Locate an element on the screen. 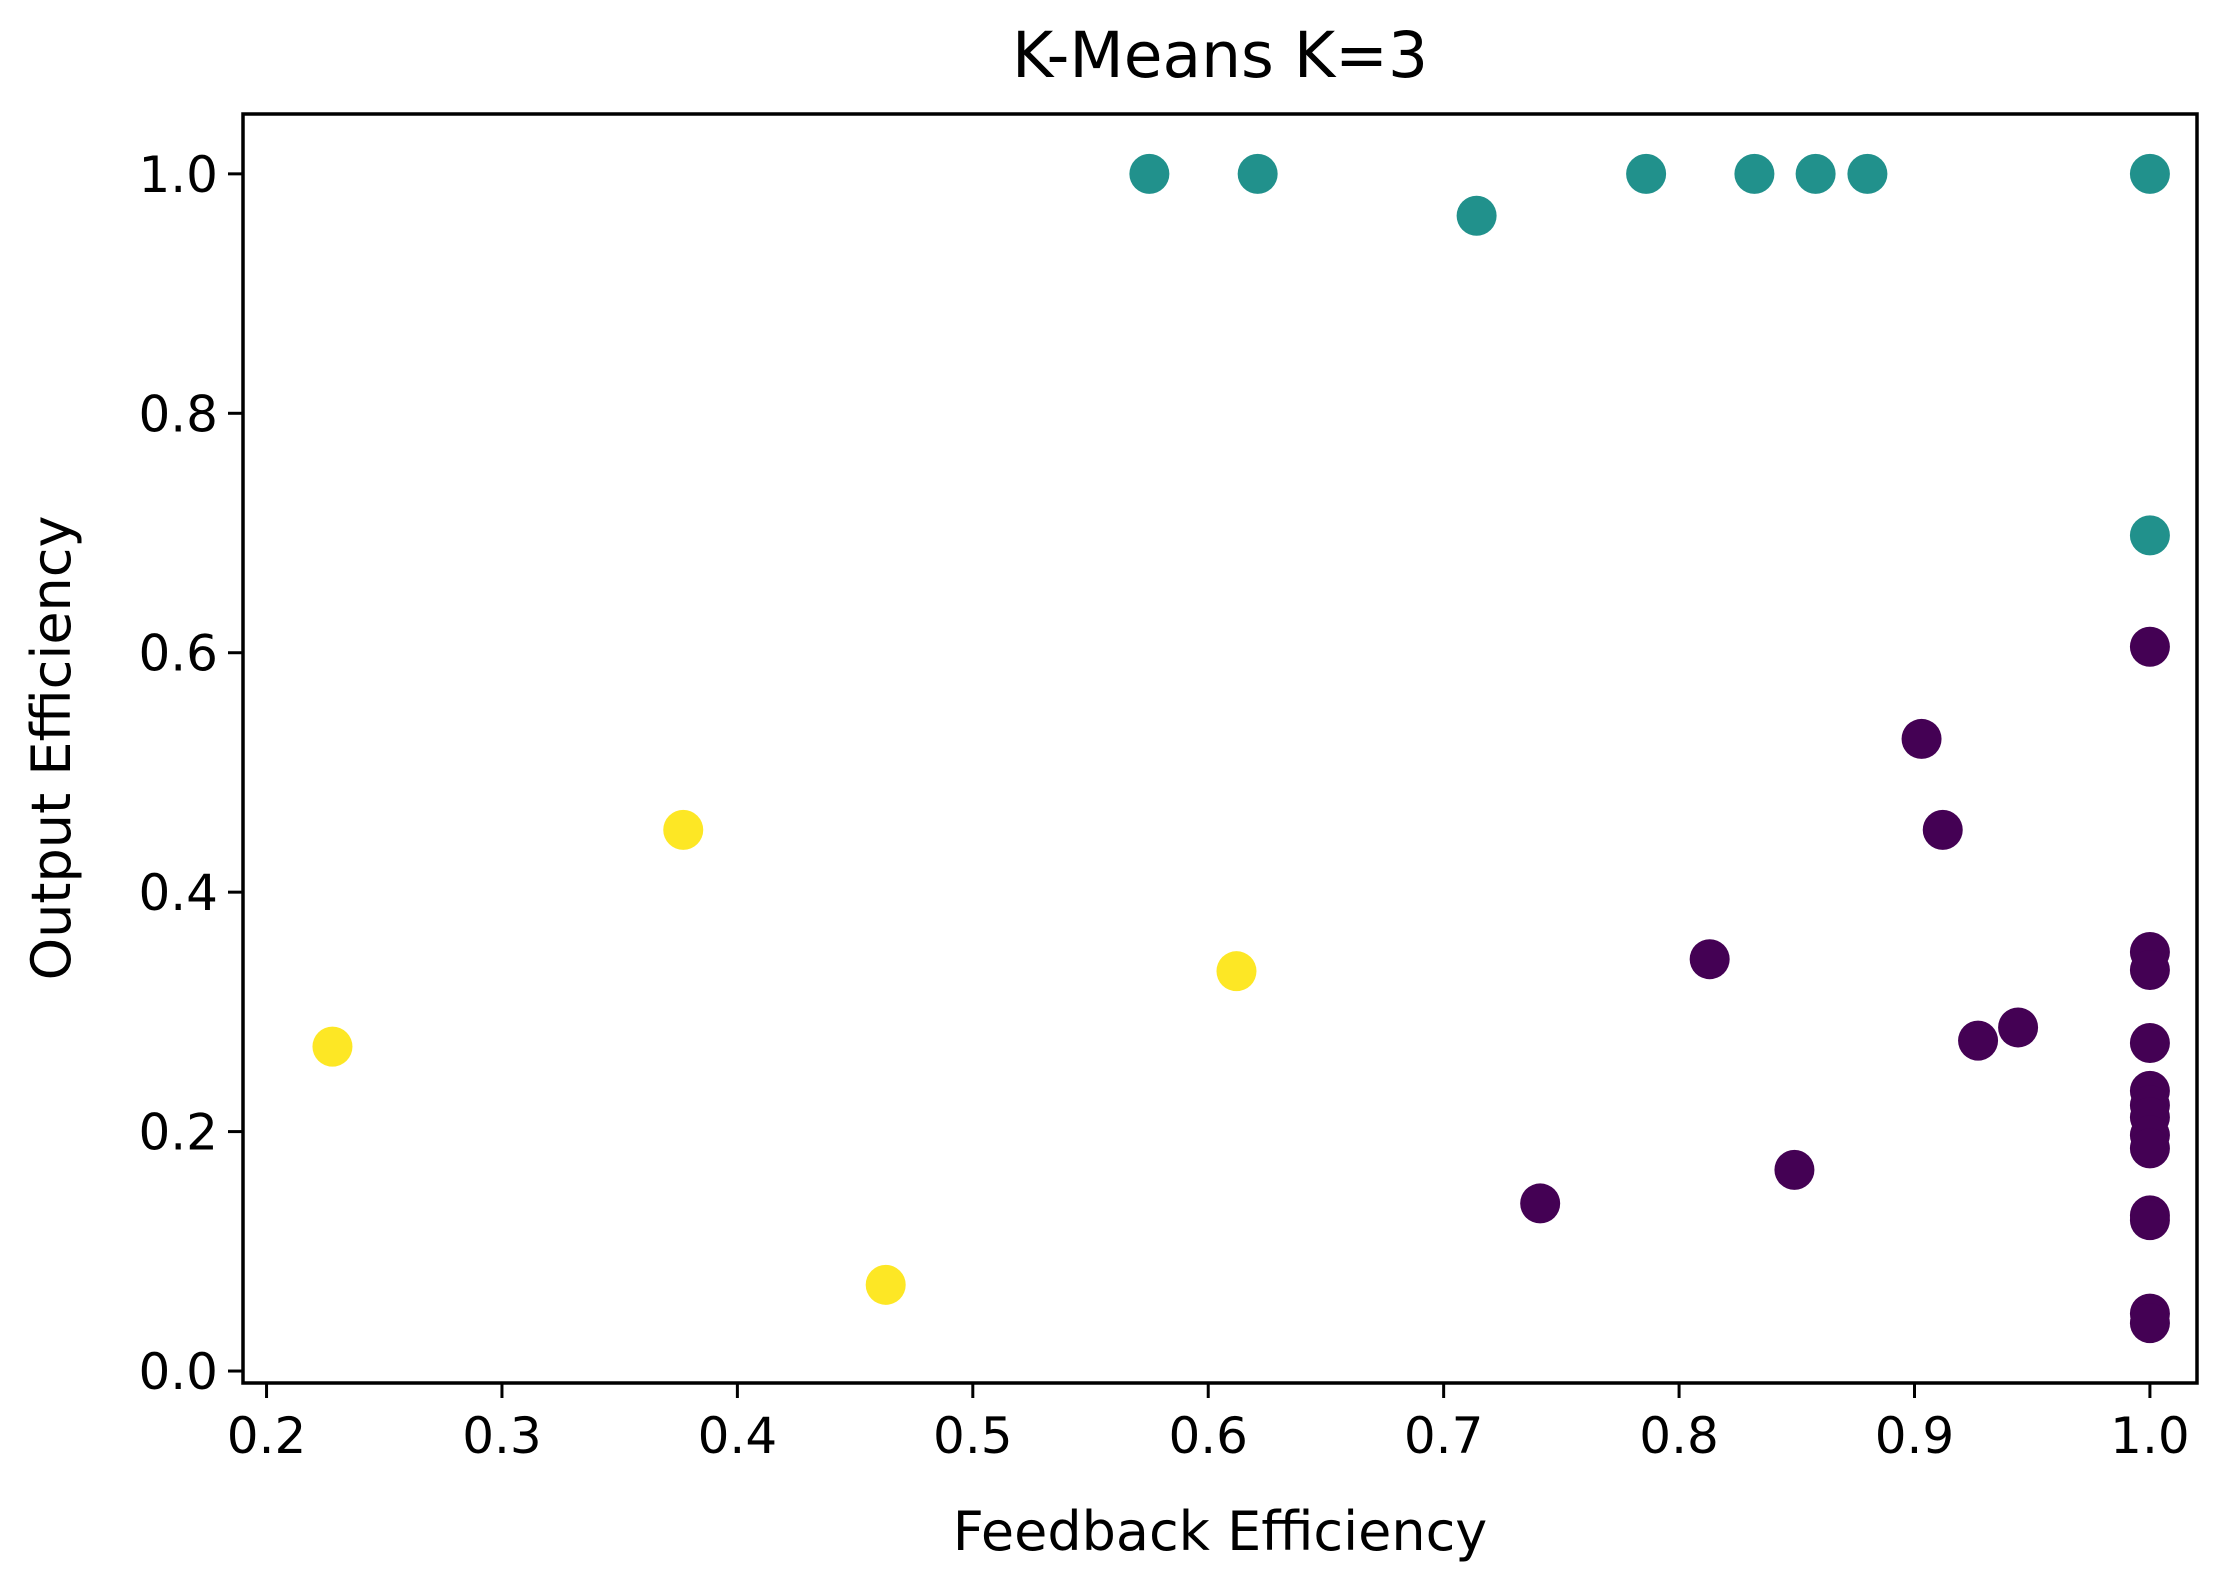  x-tick-label: 0.7 is located at coordinates (1444, 1436).